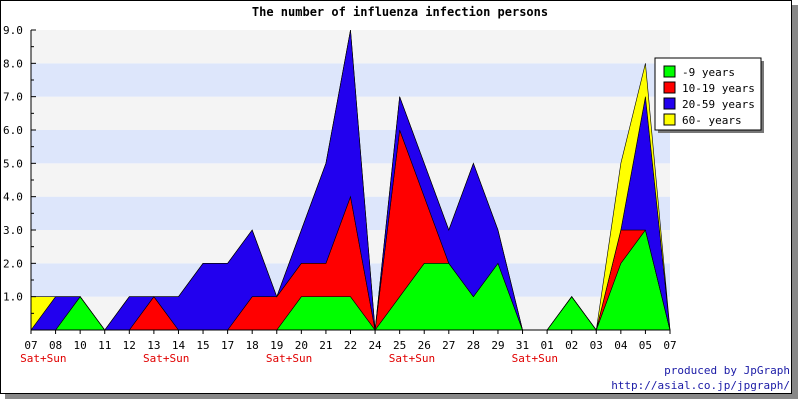 Image resolution: width=800 pixels, height=400 pixels. What do you see at coordinates (375, 345) in the screenshot?
I see `x-tick-label: 24` at bounding box center [375, 345].